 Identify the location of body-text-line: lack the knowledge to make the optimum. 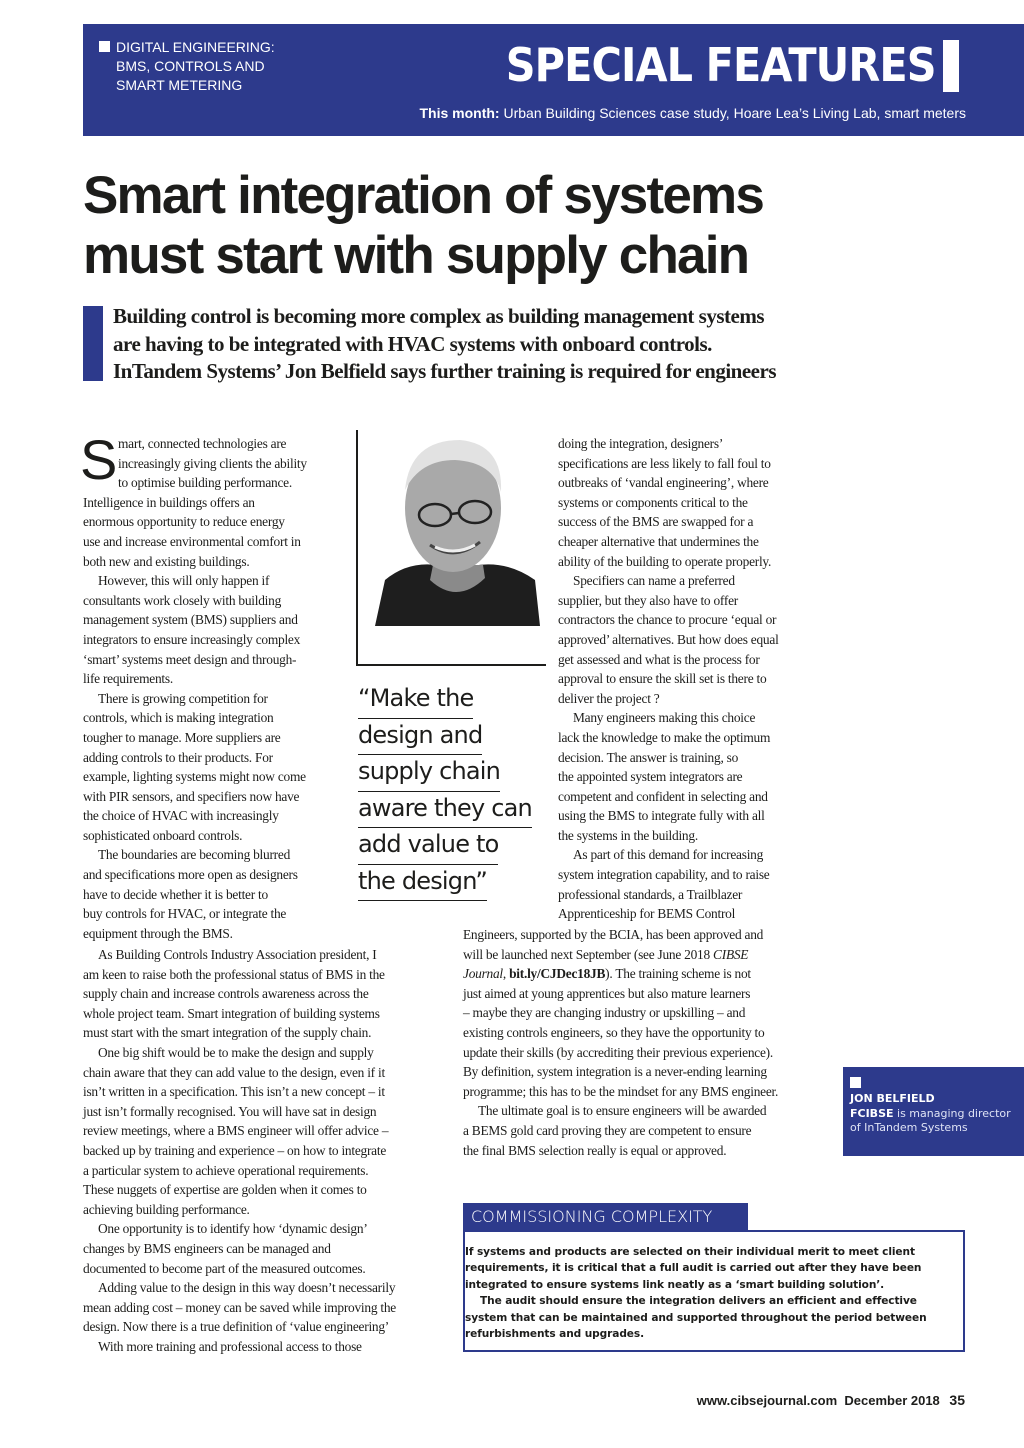
(664, 737).